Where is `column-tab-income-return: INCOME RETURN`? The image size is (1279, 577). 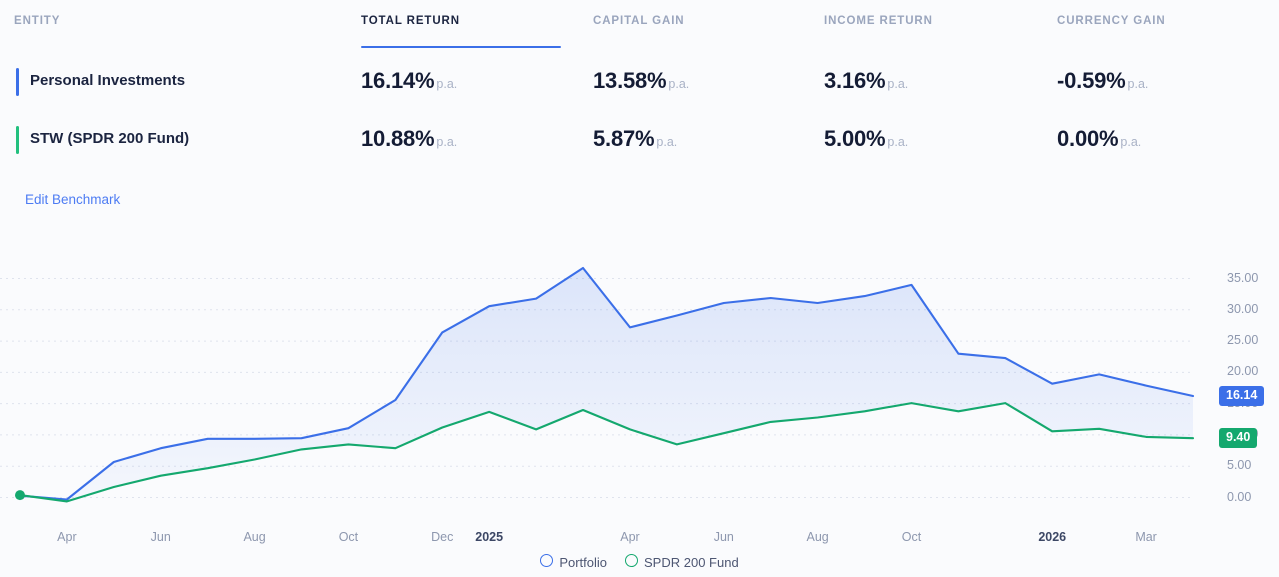
column-tab-income-return: INCOME RETURN is located at coordinates (878, 21).